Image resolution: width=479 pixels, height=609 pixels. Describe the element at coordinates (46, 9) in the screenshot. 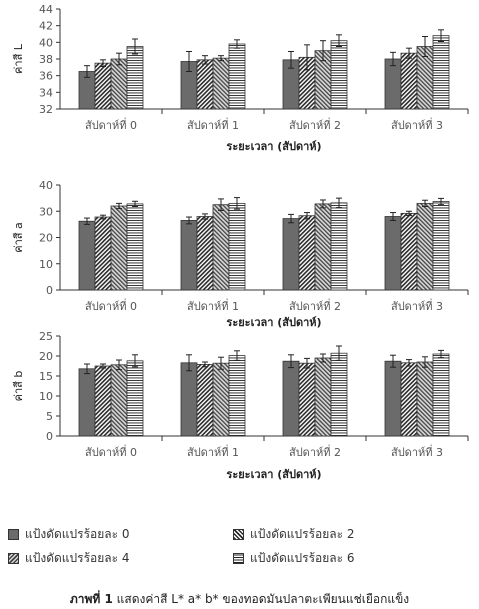

I see `y-tick-label: 44` at that location.